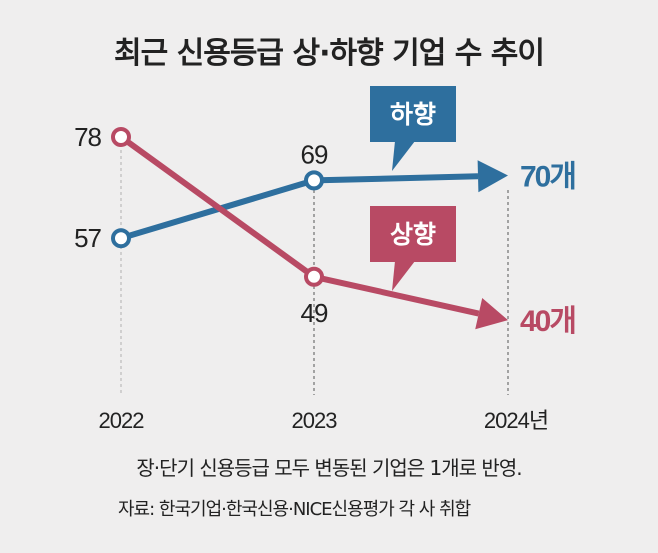 The image size is (658, 553). Describe the element at coordinates (547, 177) in the screenshot. I see `end-label: 70개` at that location.